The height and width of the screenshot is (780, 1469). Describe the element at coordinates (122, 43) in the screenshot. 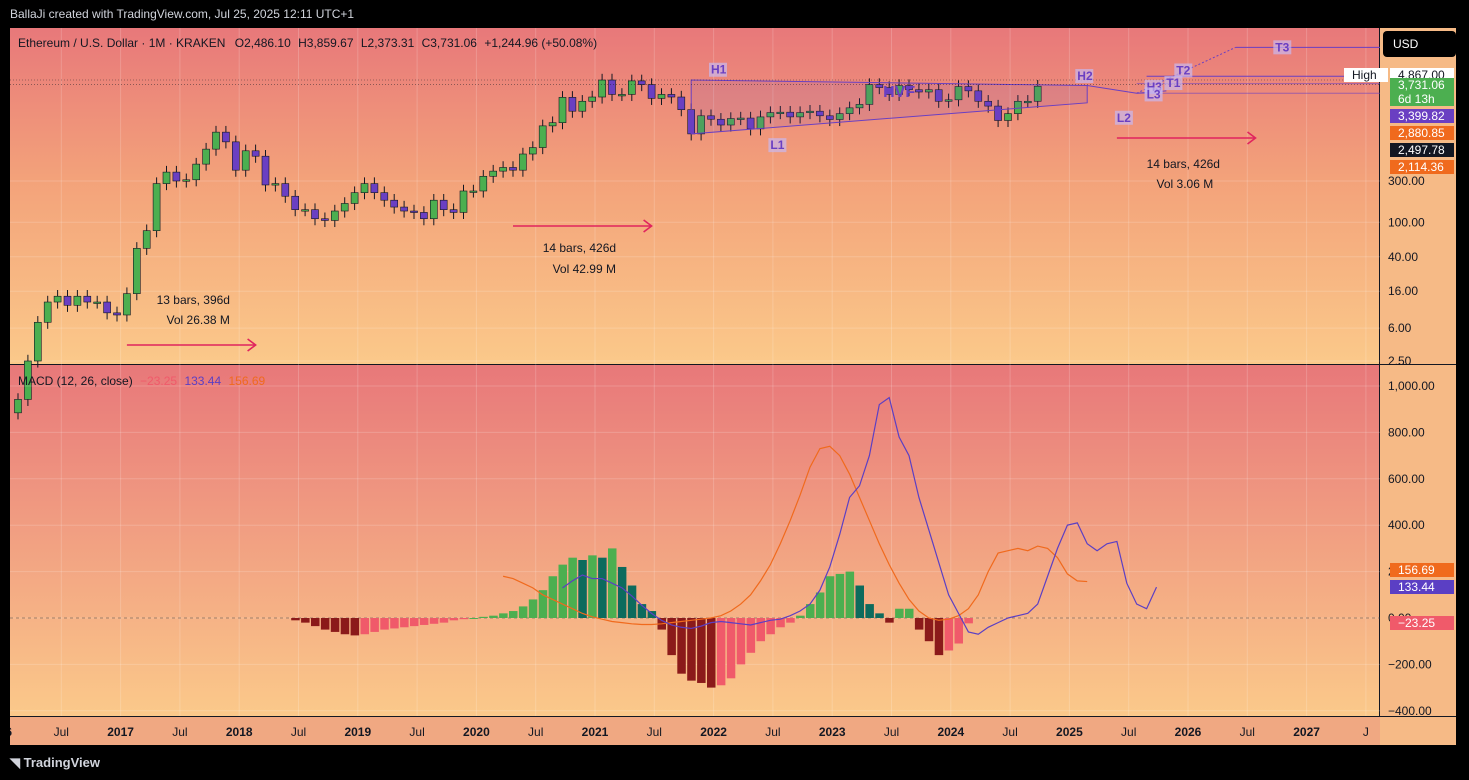

I see `symbol-name: Ethereum / U.S. Dollar · 1M · KRAKEN` at that location.